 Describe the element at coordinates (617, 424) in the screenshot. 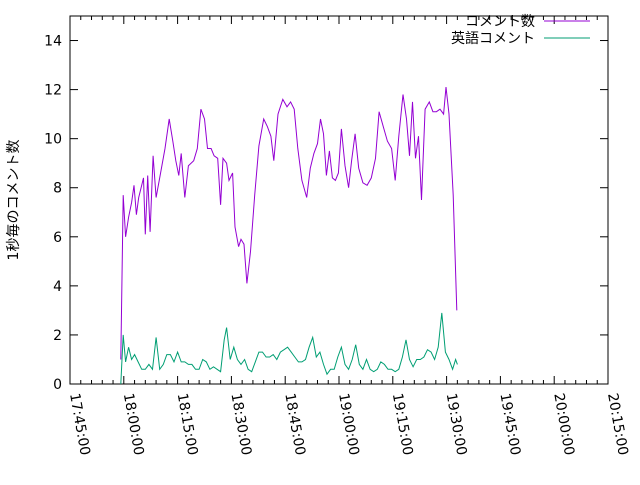

I see `x-tick-label: 20:15:00` at that location.